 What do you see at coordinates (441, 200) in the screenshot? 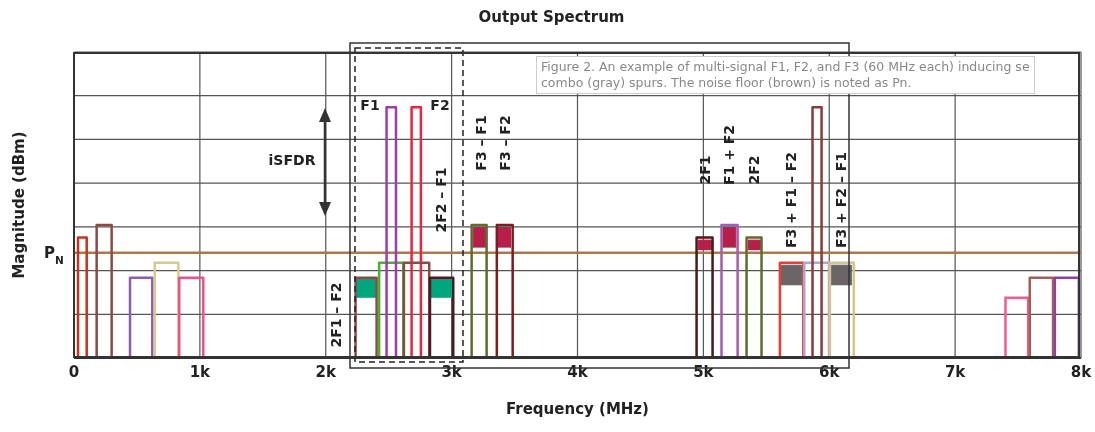
I see `annotation: 2F2 – F1` at bounding box center [441, 200].